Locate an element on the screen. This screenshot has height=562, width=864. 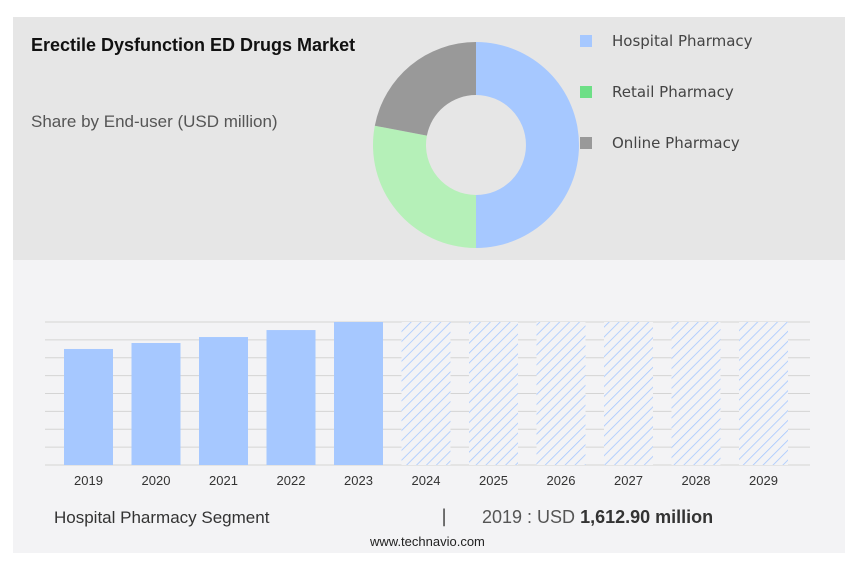
segment-value: 2019 : USD 1,612.90 million is located at coordinates (597, 517).